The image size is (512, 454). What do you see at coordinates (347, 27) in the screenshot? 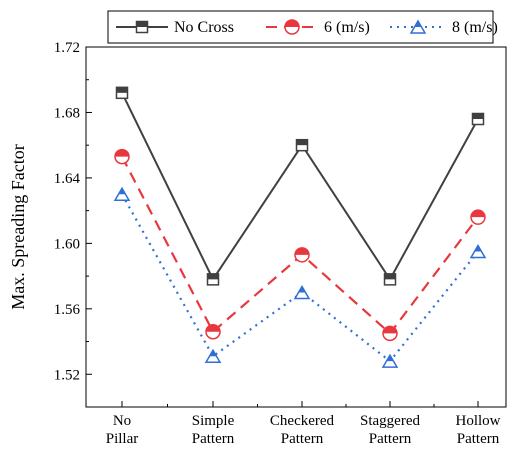
I see `legend-label-6-m-s: 6 (m/s)` at bounding box center [347, 27].